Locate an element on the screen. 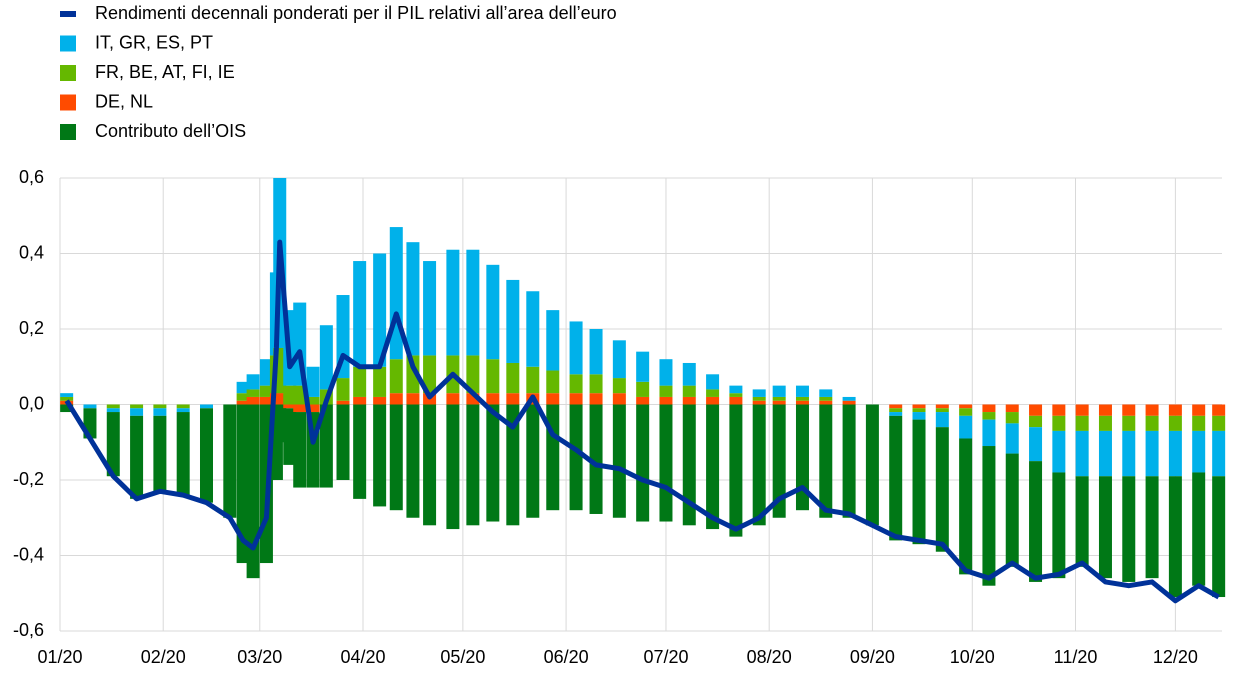 Image resolution: width=1240 pixels, height=678 pixels. legend-label: FR, BE, AT, FI, IE is located at coordinates (165, 72).